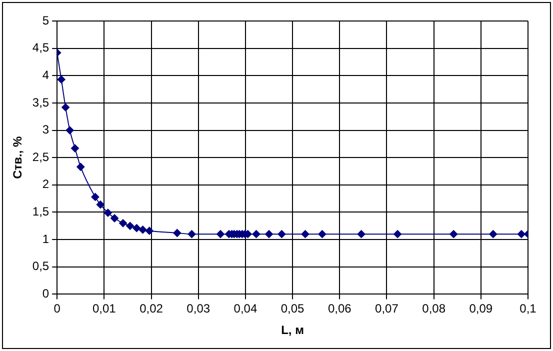 The image size is (553, 351). What do you see at coordinates (46, 239) in the screenshot?
I see `y-tick-label: 1` at bounding box center [46, 239].